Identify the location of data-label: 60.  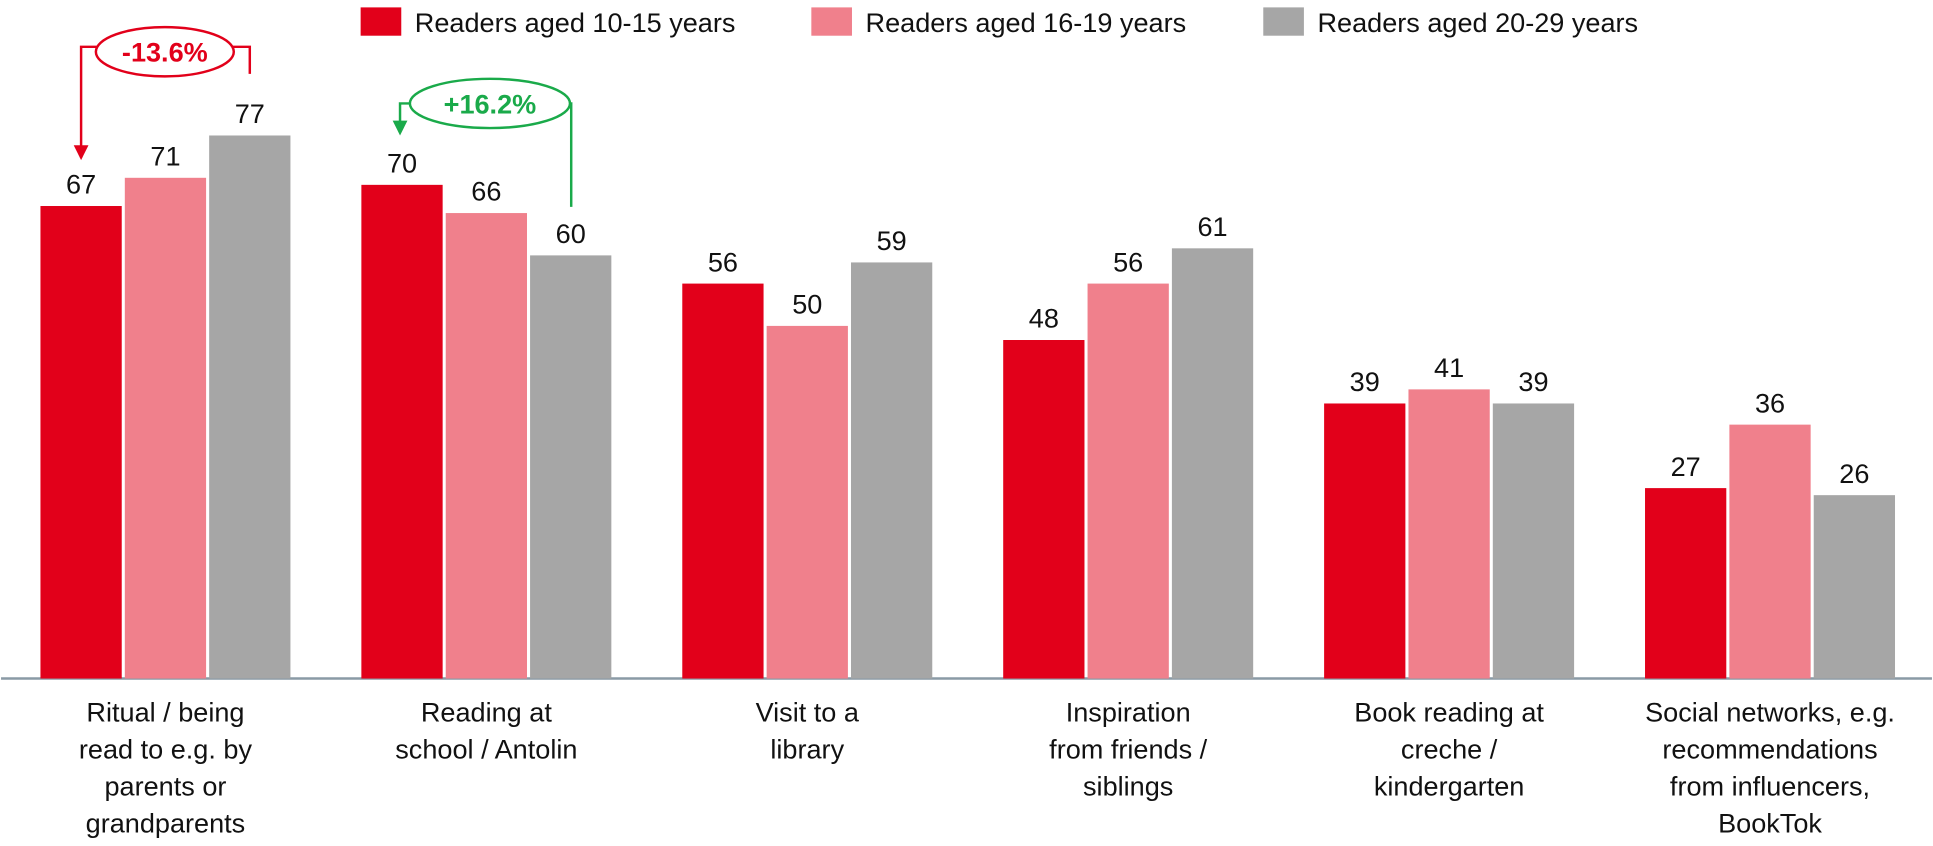
(571, 233).